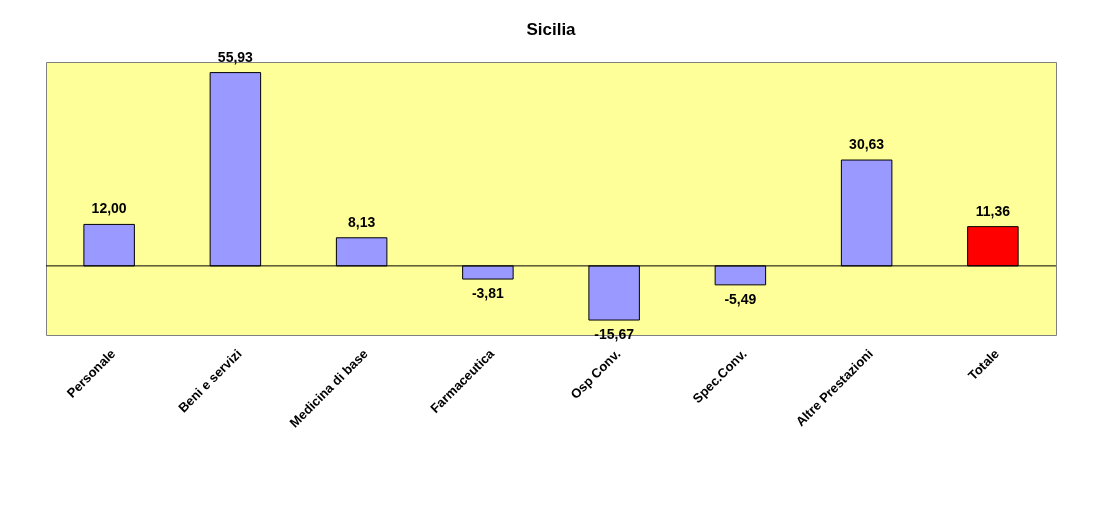 This screenshot has width=1094, height=522. What do you see at coordinates (993, 210) in the screenshot?
I see `data-label: 11,36` at bounding box center [993, 210].